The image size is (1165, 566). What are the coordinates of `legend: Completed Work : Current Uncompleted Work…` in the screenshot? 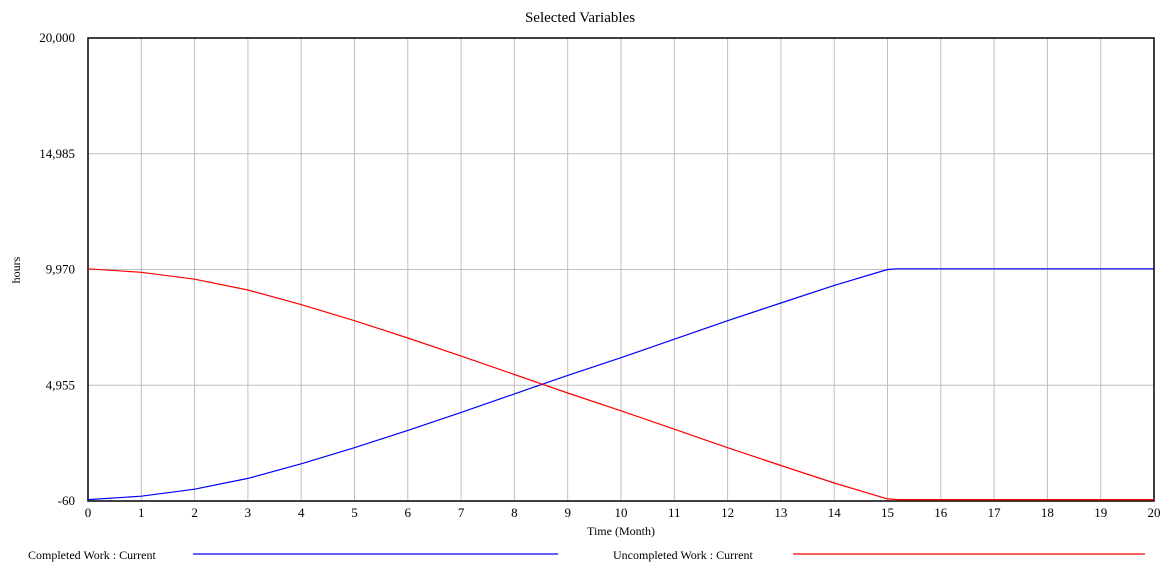 It's located at (586, 555).